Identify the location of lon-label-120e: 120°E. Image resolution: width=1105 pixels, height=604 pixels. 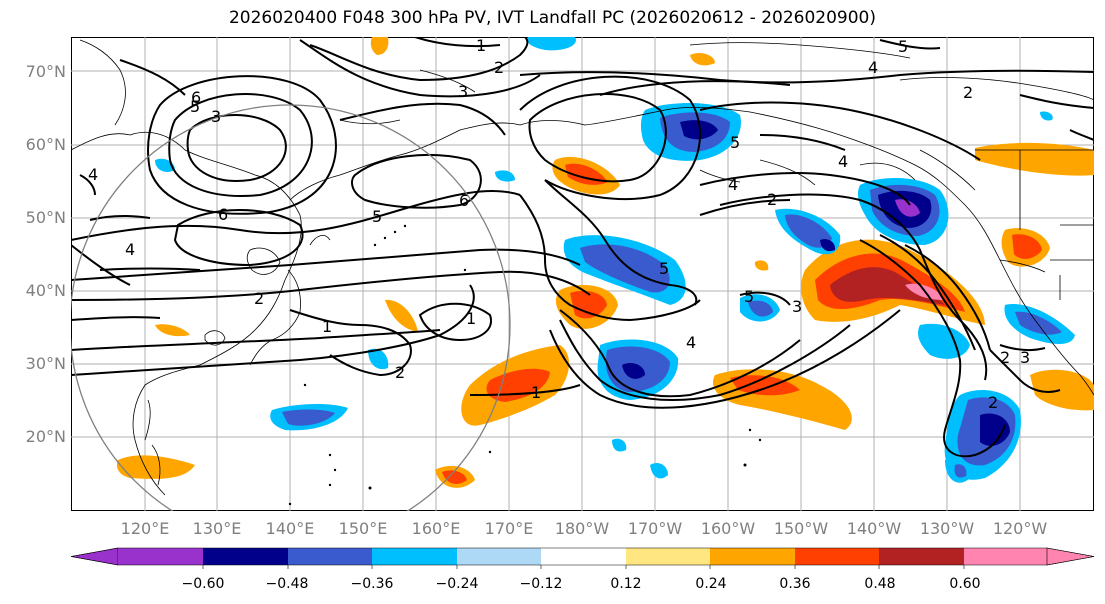
(145, 528).